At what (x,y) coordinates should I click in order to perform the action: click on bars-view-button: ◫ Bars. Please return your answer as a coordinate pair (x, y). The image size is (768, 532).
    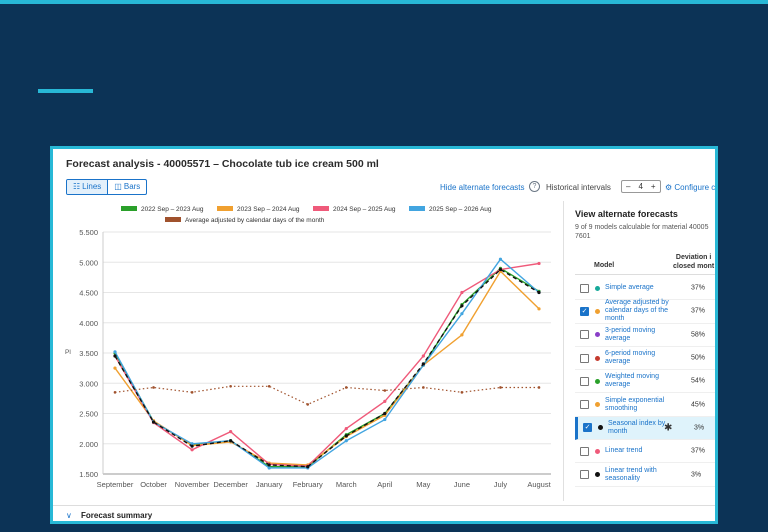
    Looking at the image, I should click on (126, 187).